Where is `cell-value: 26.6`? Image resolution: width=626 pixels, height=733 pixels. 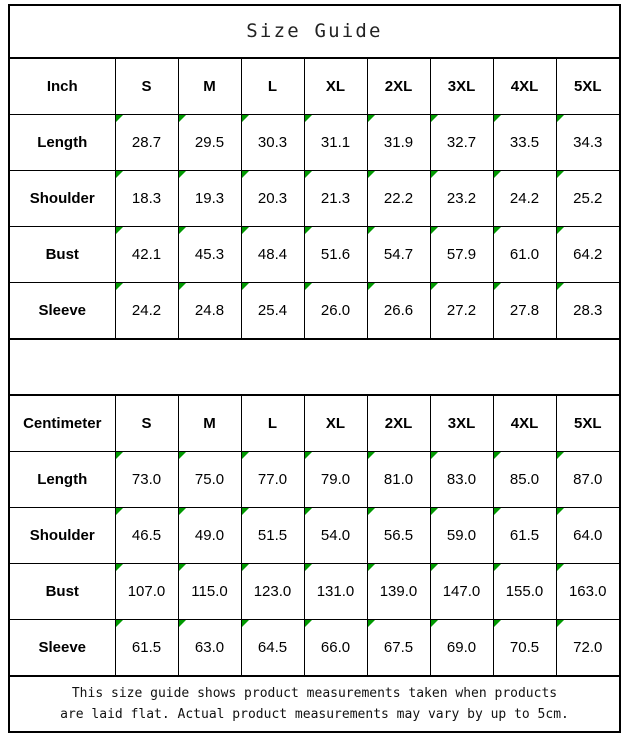 cell-value: 26.6 is located at coordinates (398, 310).